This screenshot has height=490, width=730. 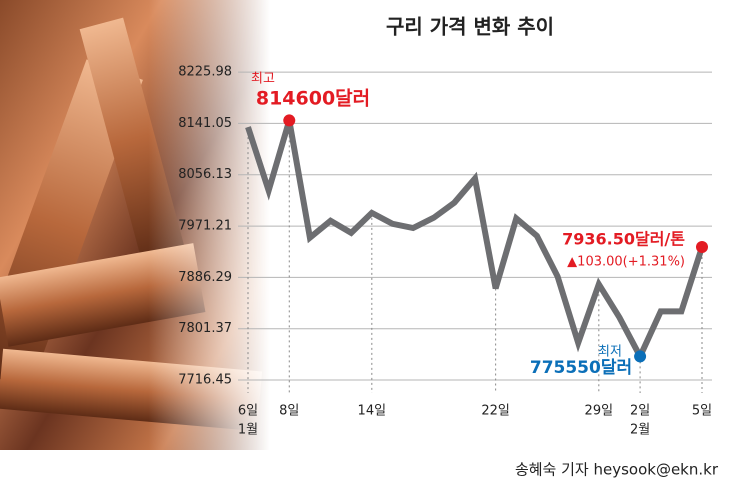 I want to click on y-tick-label: 7716.45, so click(x=205, y=380).